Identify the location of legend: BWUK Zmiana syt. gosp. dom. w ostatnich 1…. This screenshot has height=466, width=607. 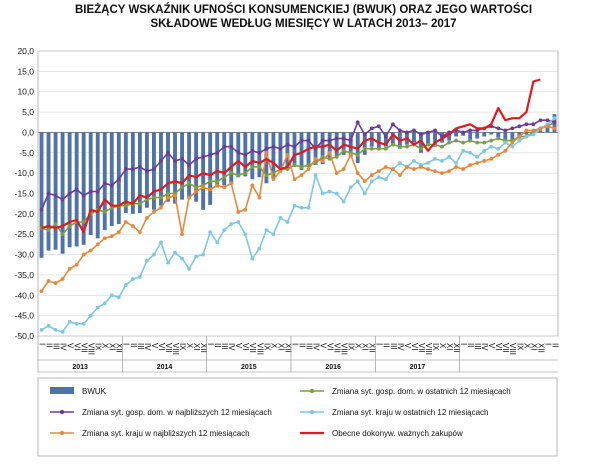
(280, 412).